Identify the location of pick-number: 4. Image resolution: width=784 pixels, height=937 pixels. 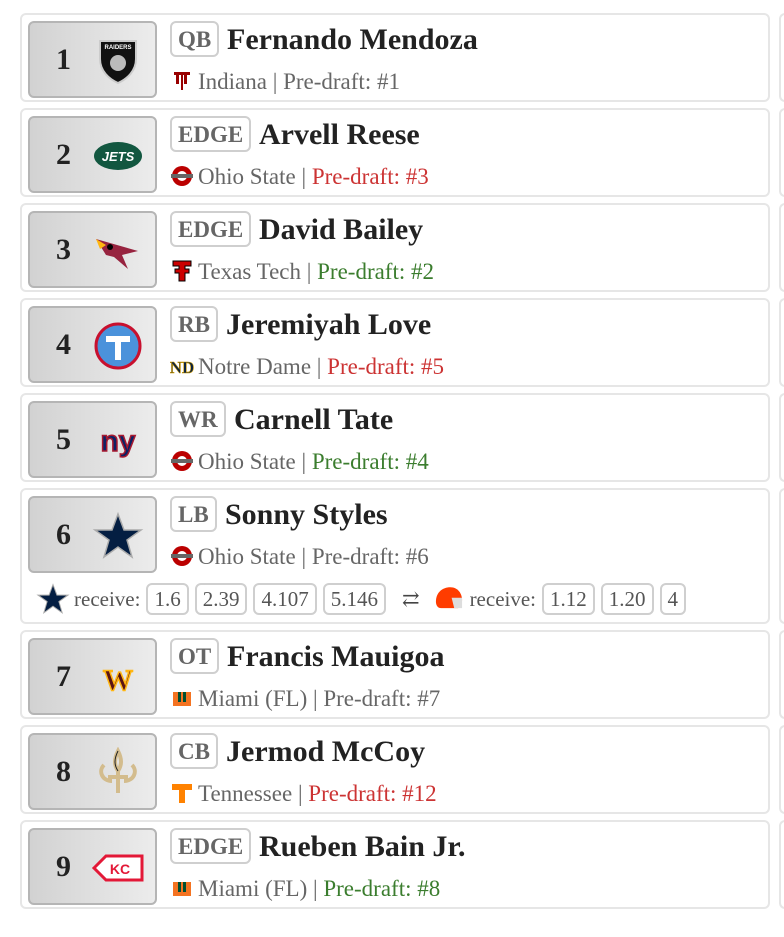
(63, 344).